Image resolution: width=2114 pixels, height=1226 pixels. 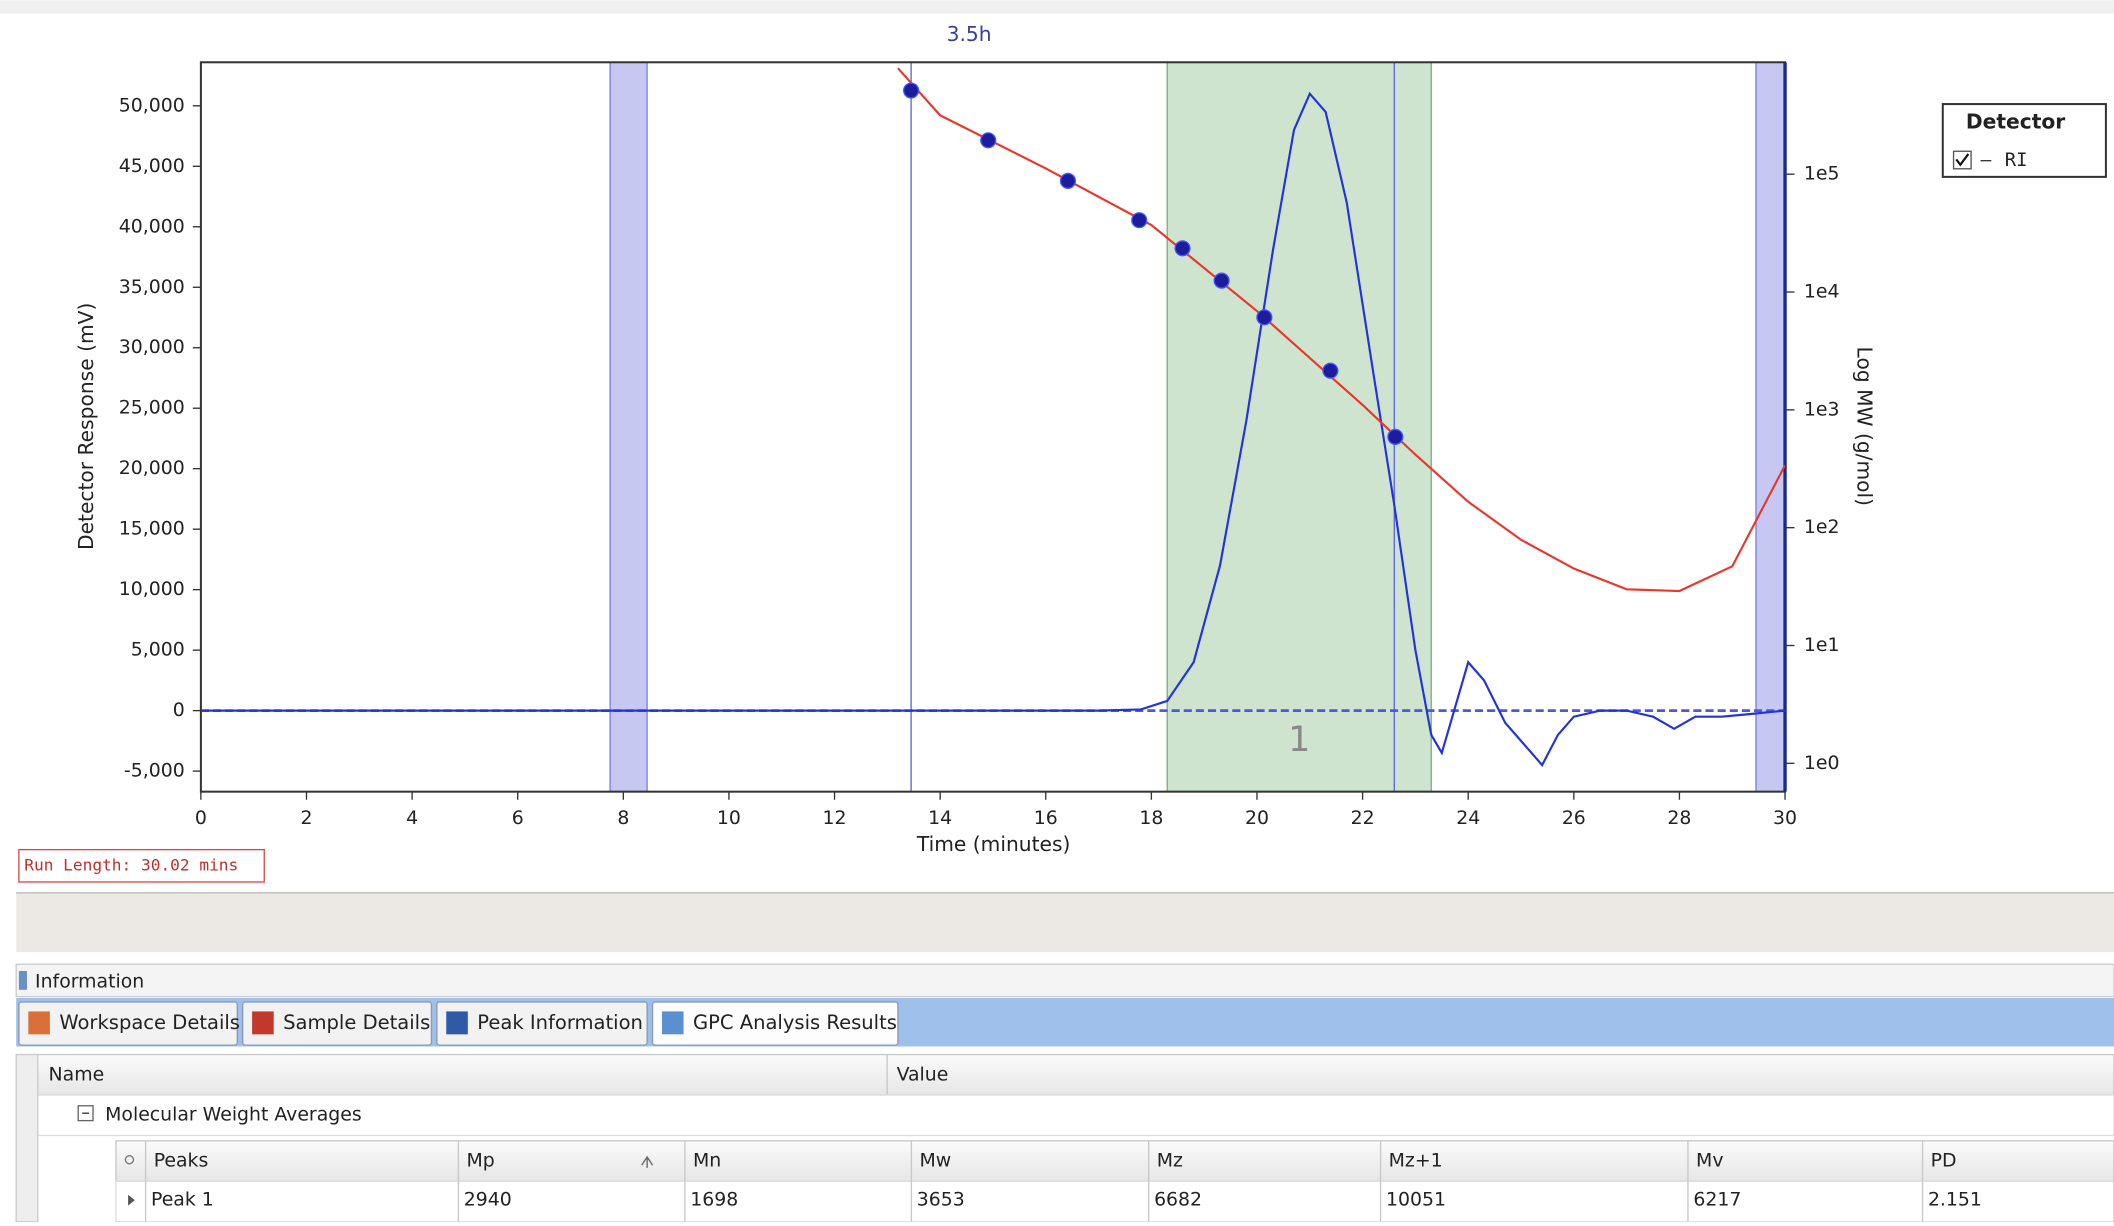 What do you see at coordinates (1717, 1200) in the screenshot?
I see `table-cell: 6217` at bounding box center [1717, 1200].